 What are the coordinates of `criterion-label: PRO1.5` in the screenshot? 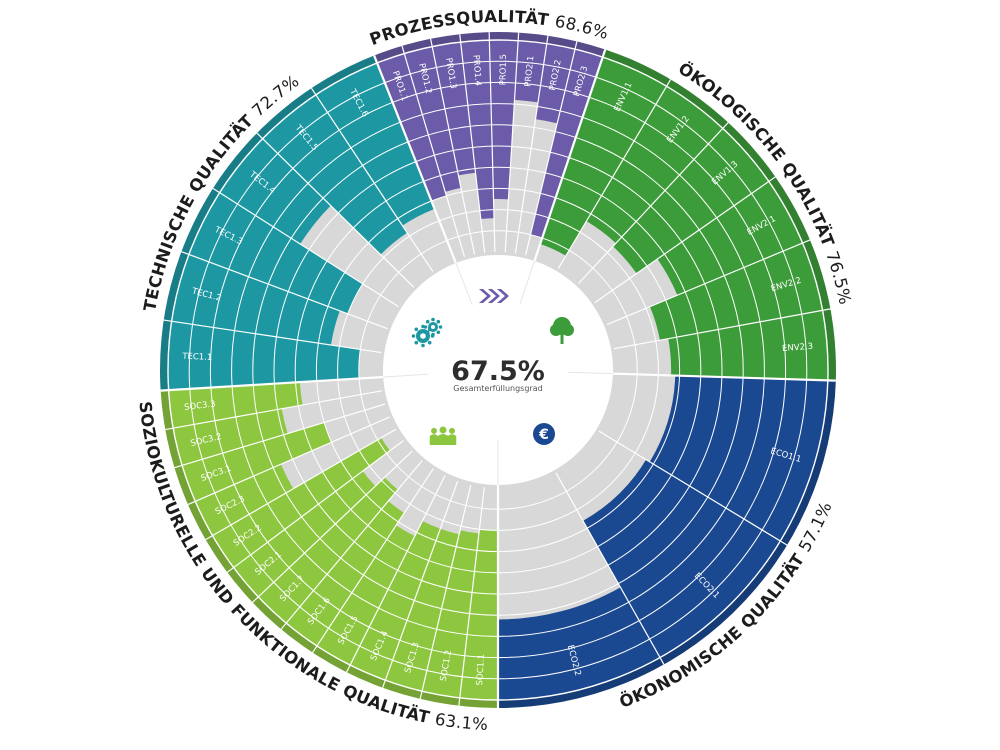 It's located at (503, 69).